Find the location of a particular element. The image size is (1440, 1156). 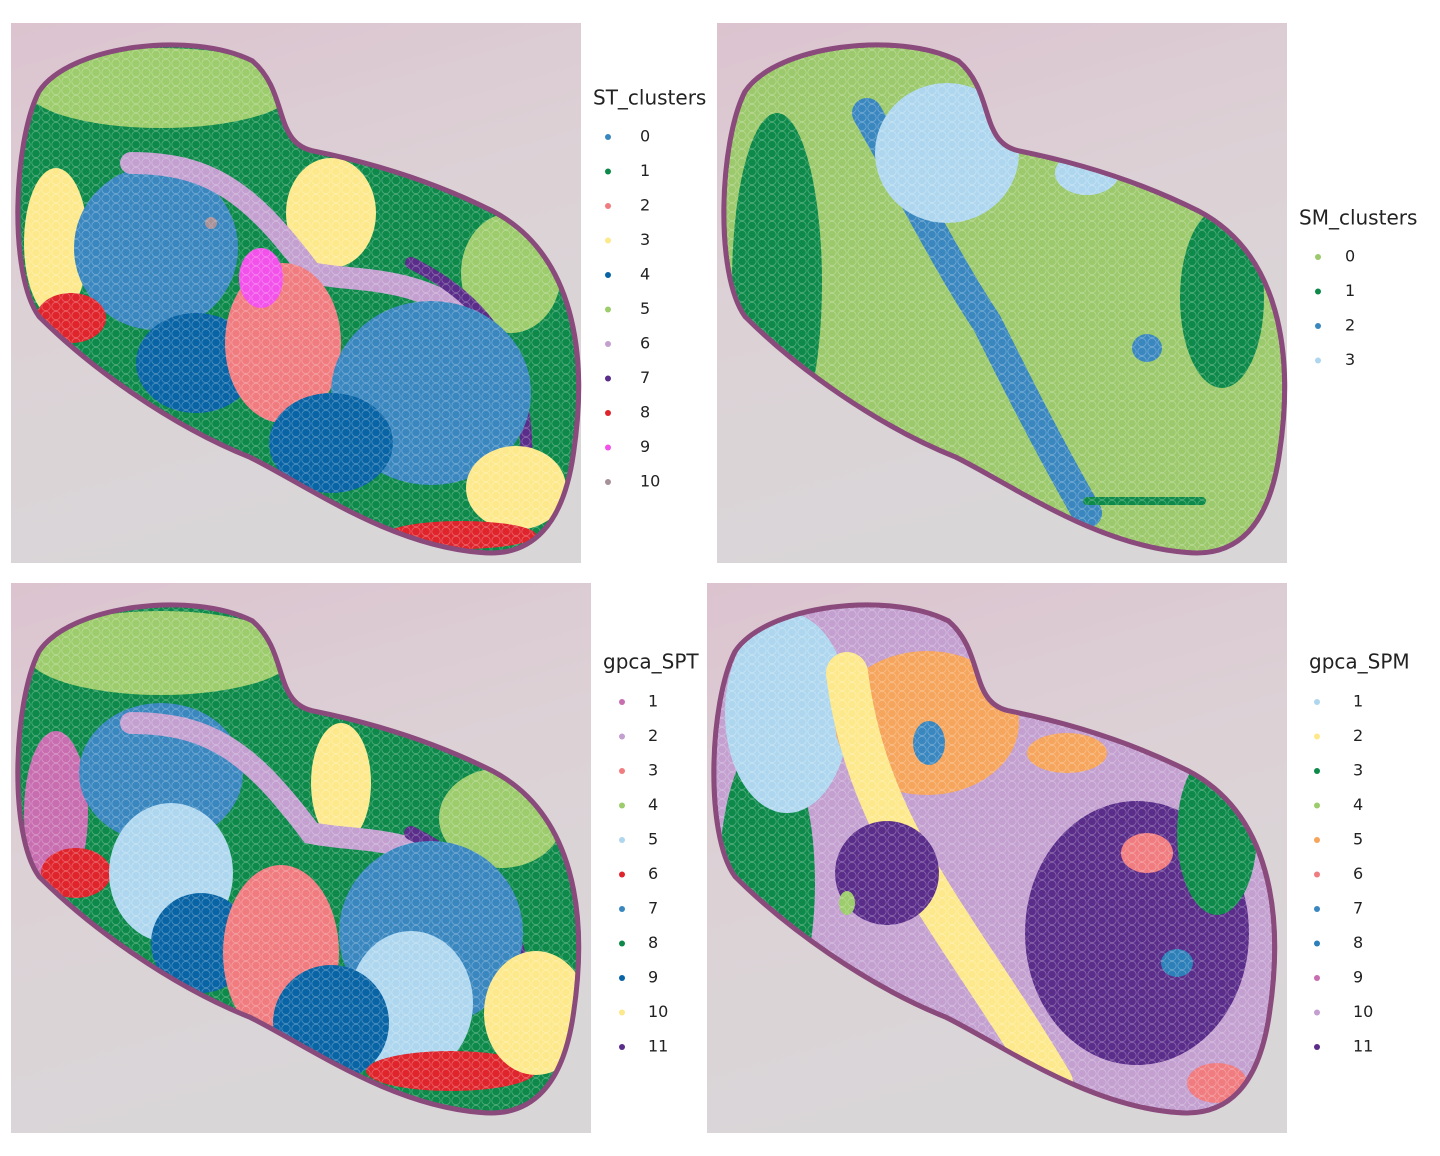

legend-title: SM_clusters is located at coordinates (1358, 218).